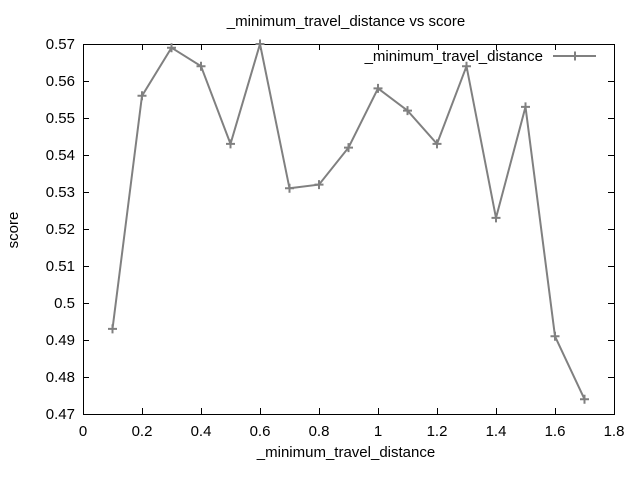  Describe the element at coordinates (260, 431) in the screenshot. I see `x-tick-label: 0.6` at that location.